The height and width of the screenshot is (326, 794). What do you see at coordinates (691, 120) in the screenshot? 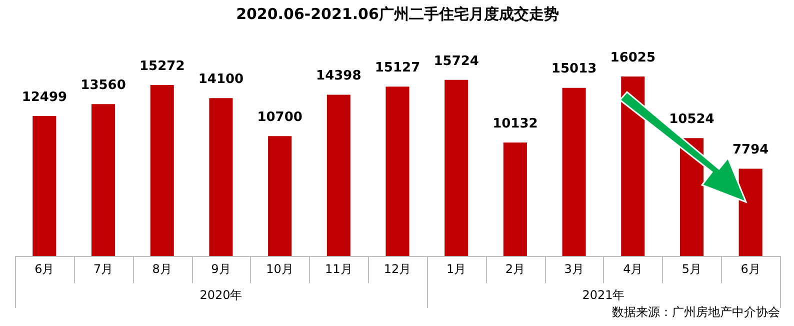
I see `data-label: 10524` at bounding box center [691, 120].